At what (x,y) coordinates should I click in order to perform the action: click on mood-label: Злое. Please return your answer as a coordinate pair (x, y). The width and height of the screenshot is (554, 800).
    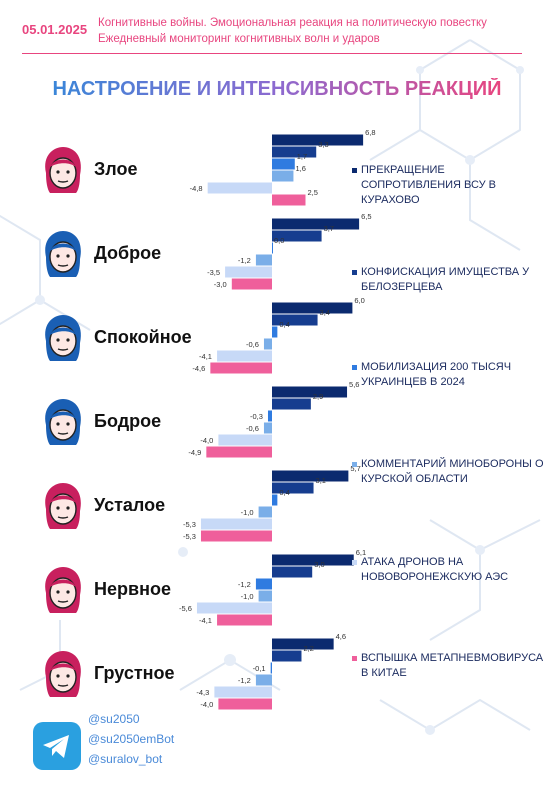
    Looking at the image, I should click on (116, 169).